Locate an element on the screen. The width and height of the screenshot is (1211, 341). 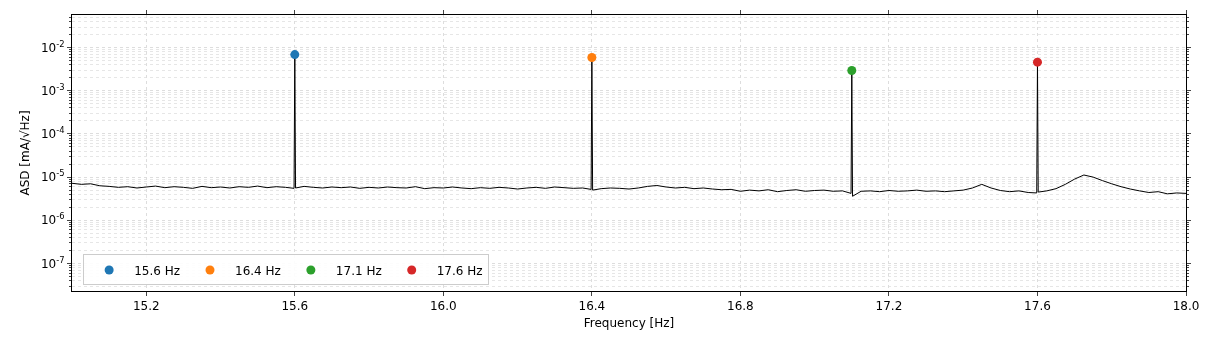
x-tick-label: 18.0 is located at coordinates (1186, 306).